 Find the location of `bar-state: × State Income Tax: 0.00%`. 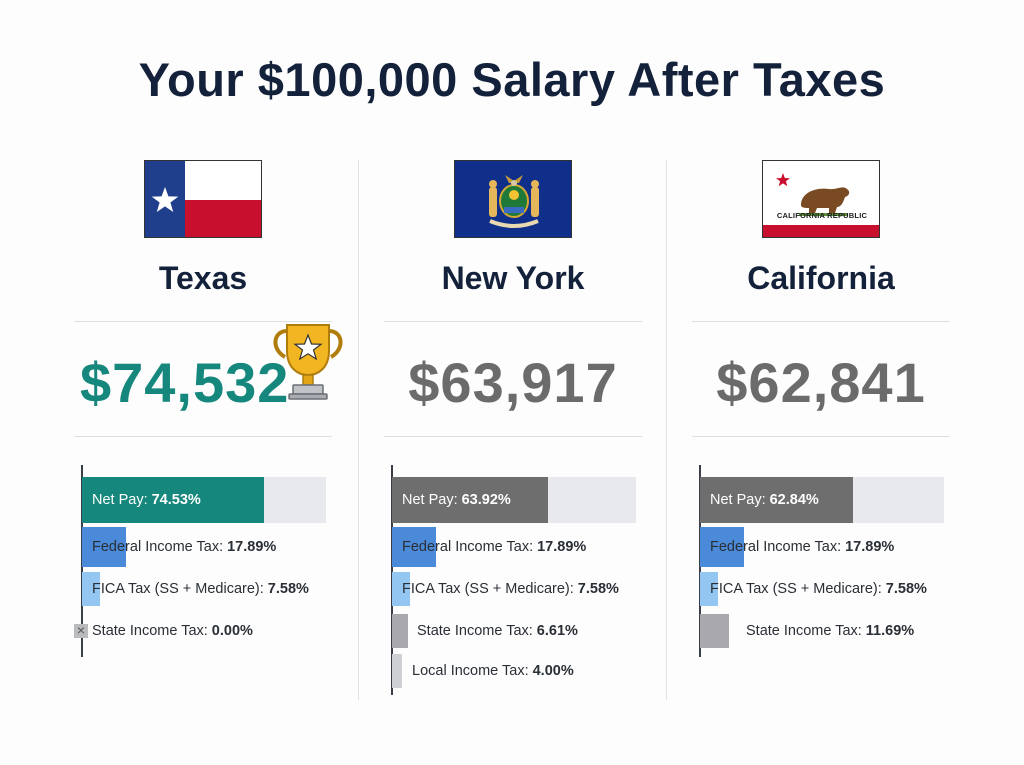

bar-state: × State Income Tax: 0.00% is located at coordinates (200, 631).